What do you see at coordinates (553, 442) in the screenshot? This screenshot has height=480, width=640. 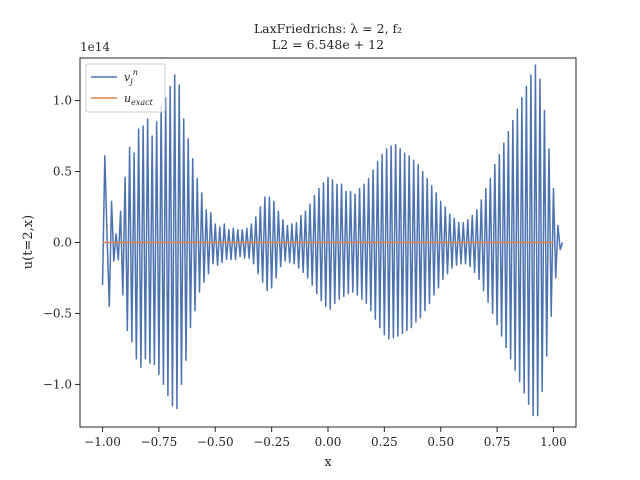 I see `x-tick-label: 1.00` at bounding box center [553, 442].